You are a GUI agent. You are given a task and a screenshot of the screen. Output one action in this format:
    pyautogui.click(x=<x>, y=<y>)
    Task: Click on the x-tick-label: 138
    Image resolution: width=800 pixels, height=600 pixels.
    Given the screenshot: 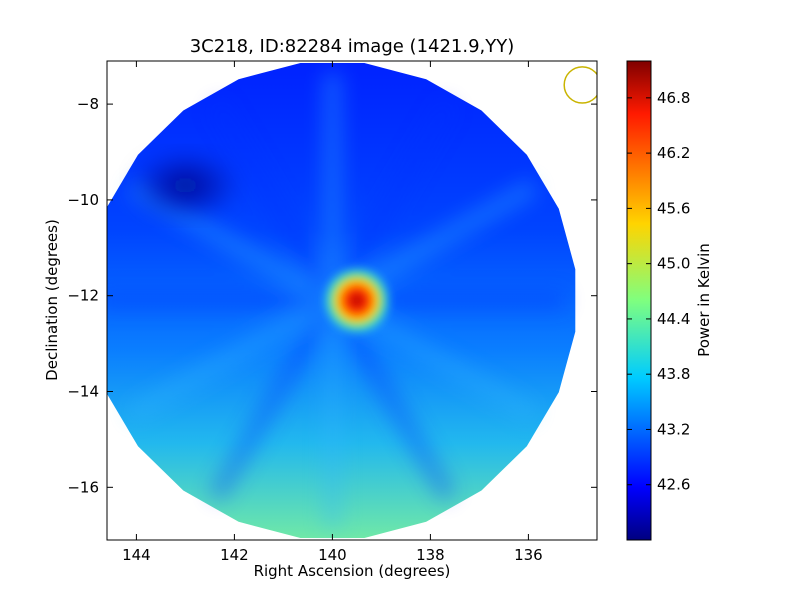 What is the action you would take?
    pyautogui.click(x=430, y=555)
    